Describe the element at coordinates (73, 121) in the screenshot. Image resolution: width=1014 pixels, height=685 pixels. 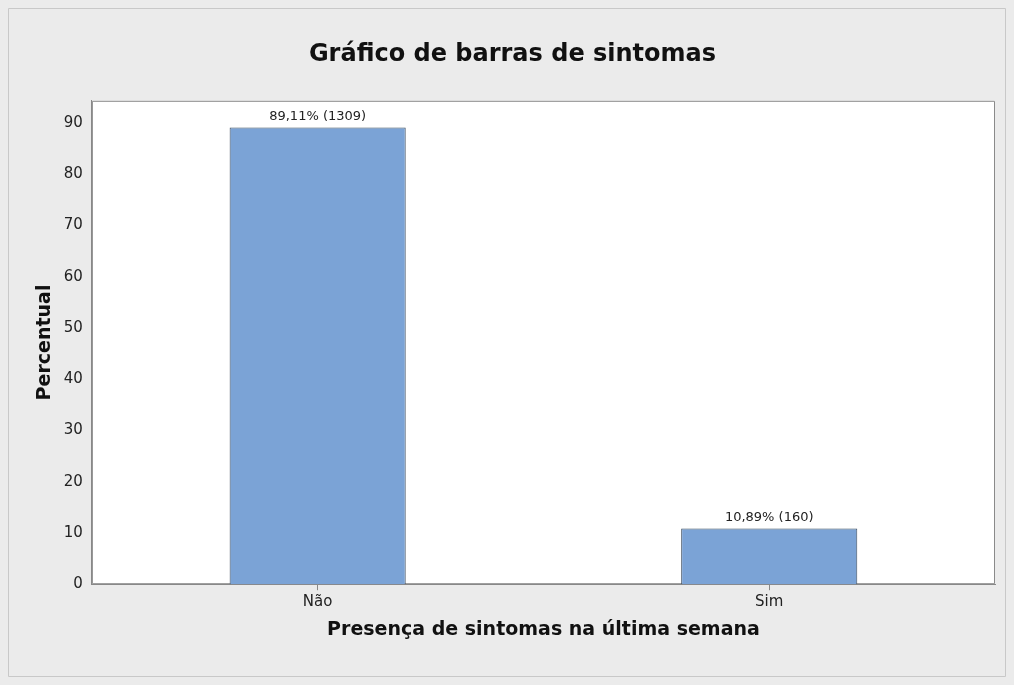
I see `y-tick-label: 90` at that location.